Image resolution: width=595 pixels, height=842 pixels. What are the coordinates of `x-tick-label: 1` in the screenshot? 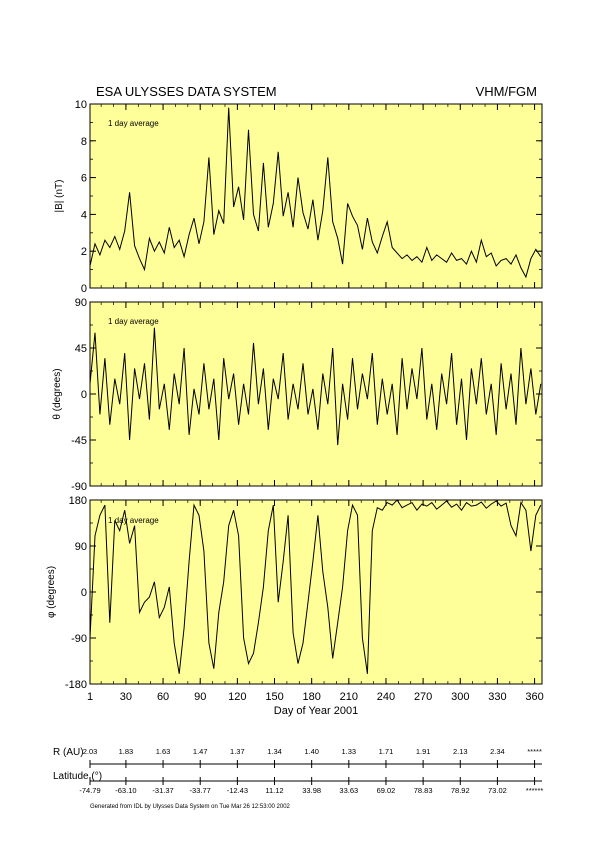 It's located at (90, 697).